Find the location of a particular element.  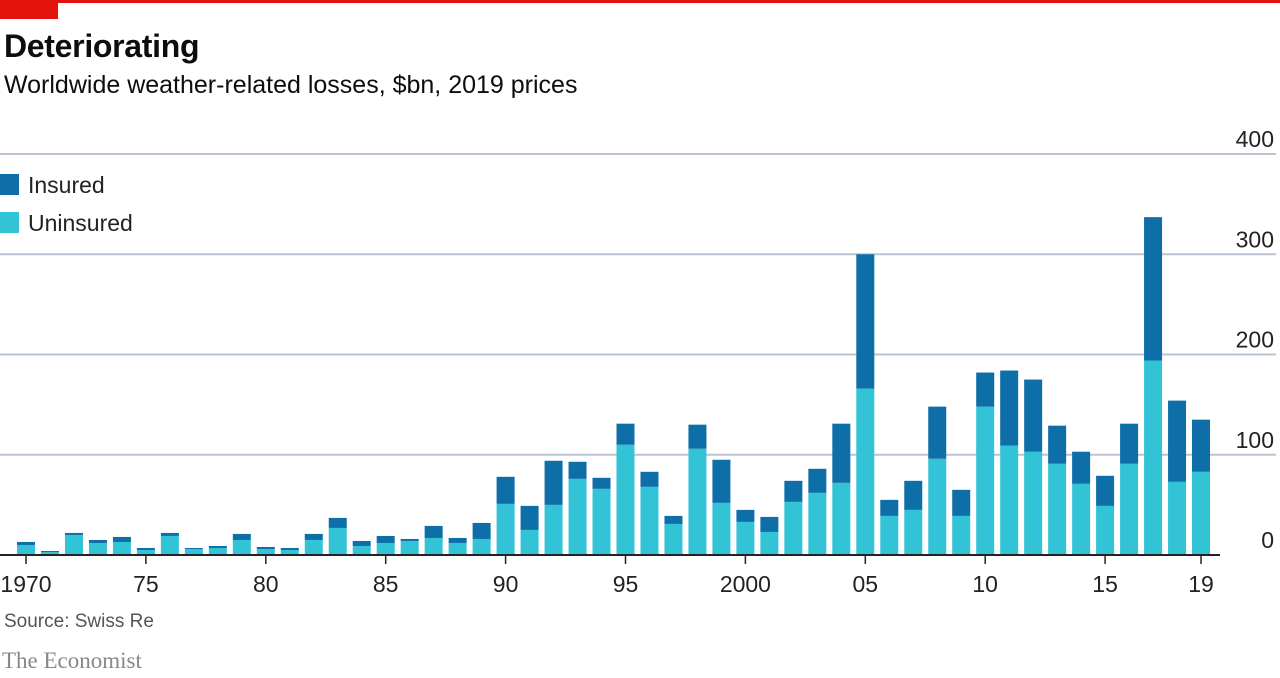

legend-swatch-insured is located at coordinates (9, 184).